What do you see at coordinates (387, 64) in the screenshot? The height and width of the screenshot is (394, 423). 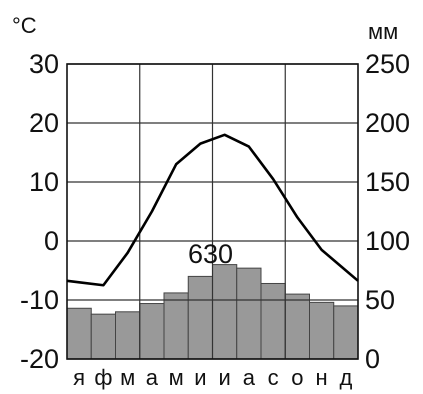 I see `right-tick-label: 250` at bounding box center [387, 64].